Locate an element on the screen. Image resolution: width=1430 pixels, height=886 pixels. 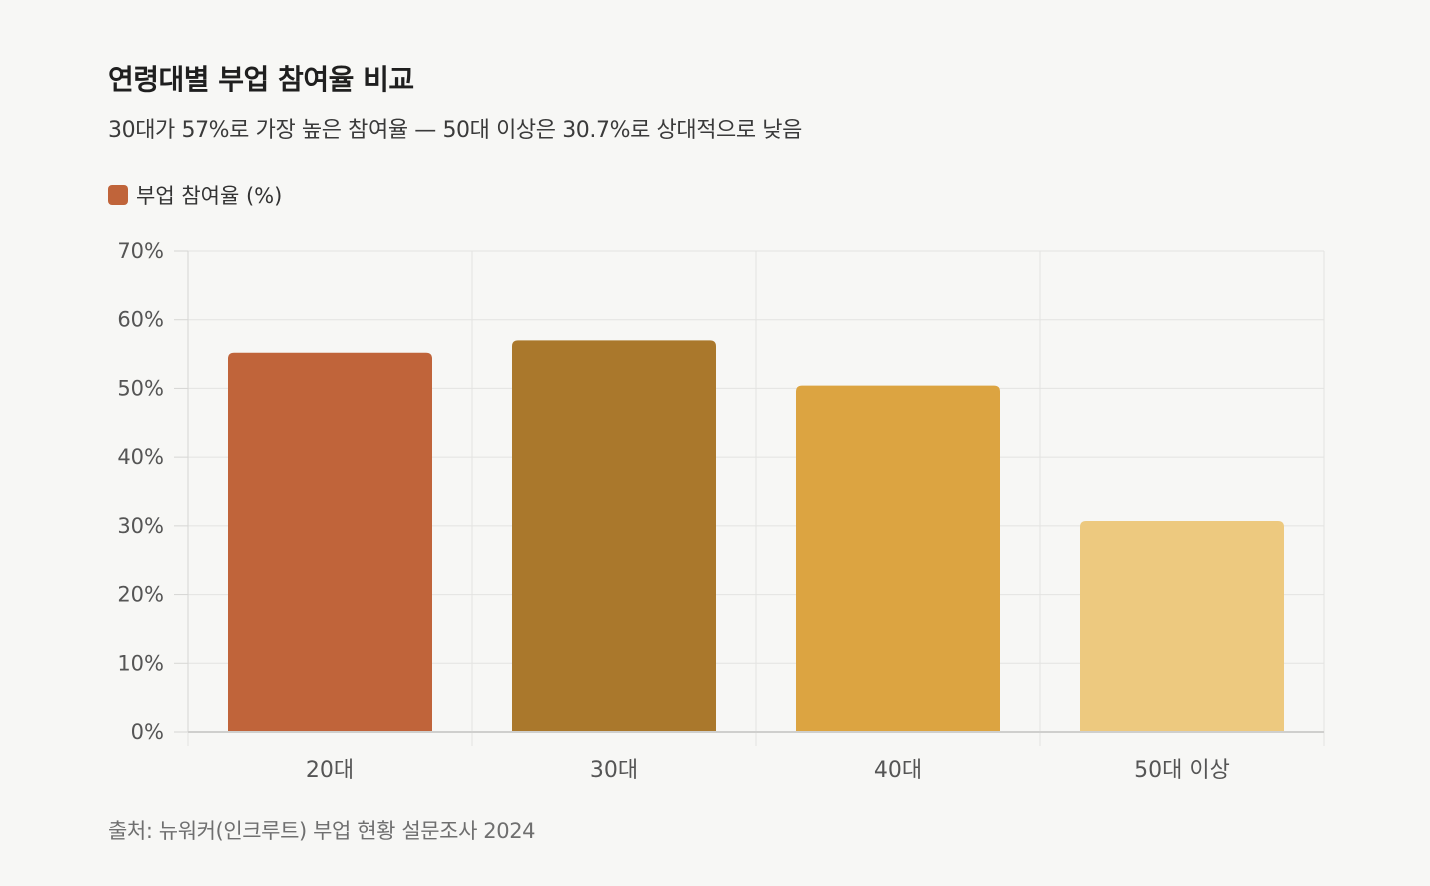
legend-label: 부업 참여율 (%) is located at coordinates (209, 196).